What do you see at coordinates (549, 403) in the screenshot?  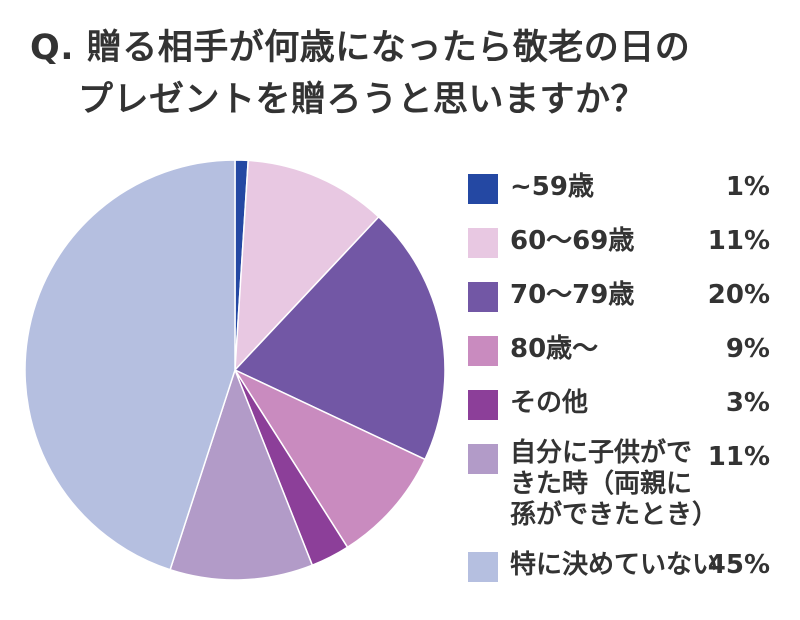 I see `legend-label: その他` at bounding box center [549, 403].